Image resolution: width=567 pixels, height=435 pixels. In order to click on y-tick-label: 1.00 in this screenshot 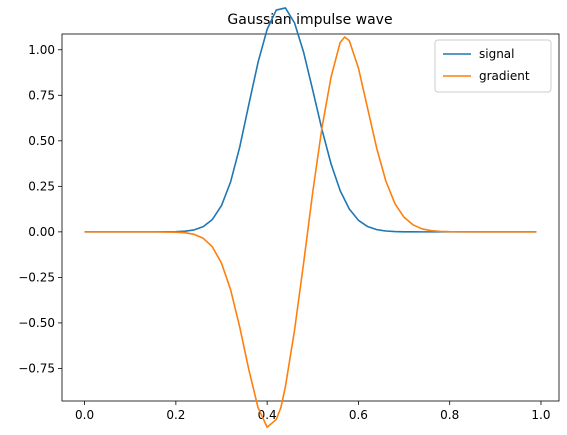, I will do `click(41, 50)`.